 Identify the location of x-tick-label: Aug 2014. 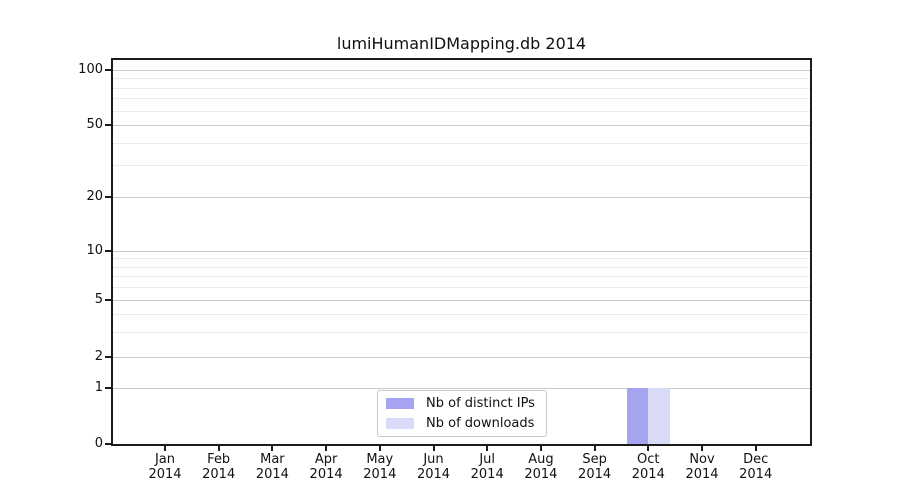
(541, 467).